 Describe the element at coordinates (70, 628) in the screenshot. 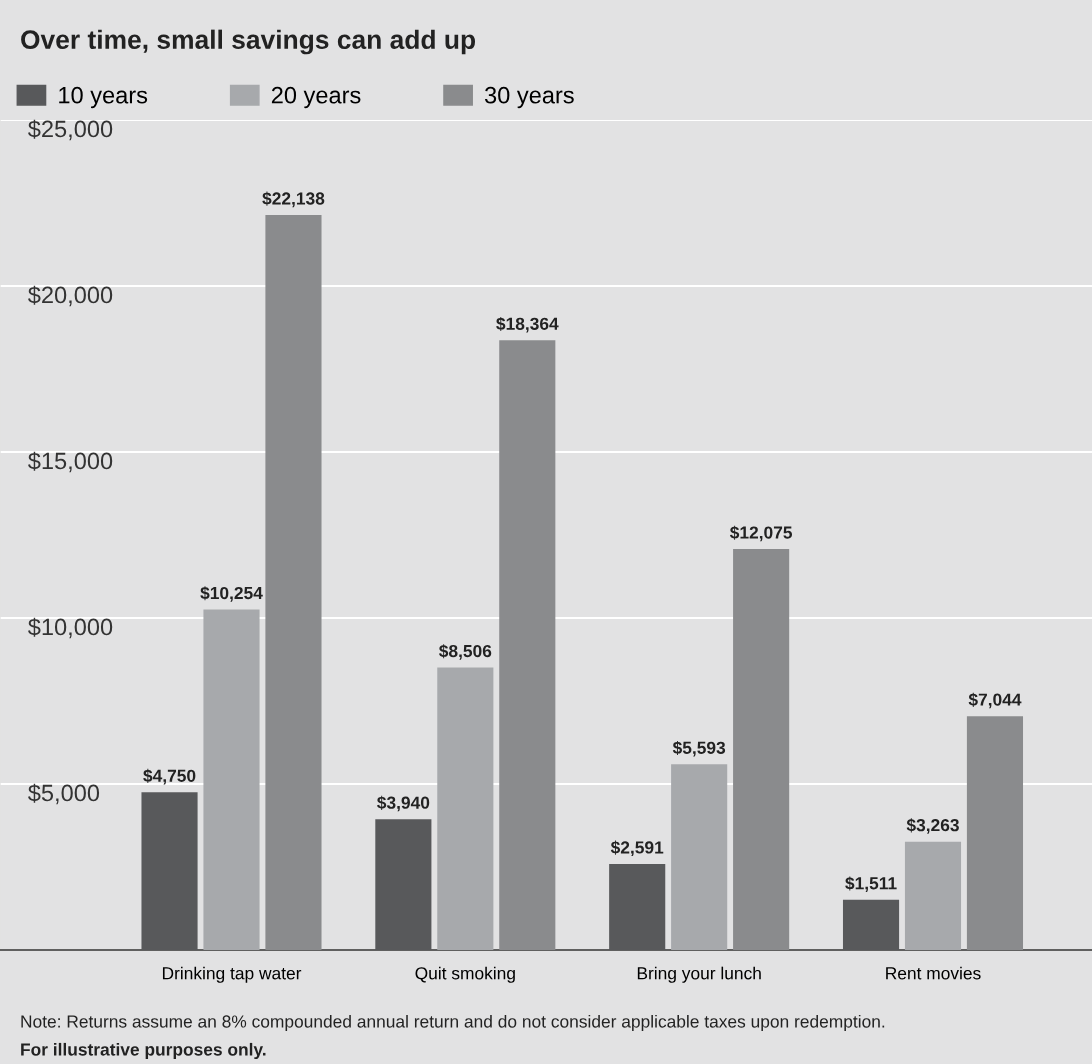

I see `y-tick-label: $10,000` at that location.